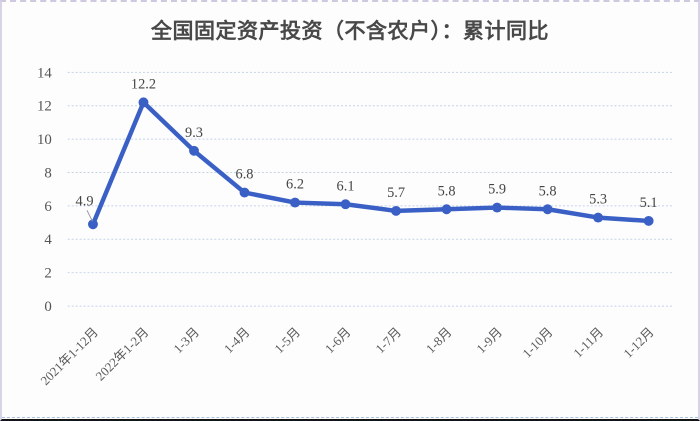 The image size is (700, 421). What do you see at coordinates (47, 307) in the screenshot?
I see `y-axis-tick-label: 0` at bounding box center [47, 307].